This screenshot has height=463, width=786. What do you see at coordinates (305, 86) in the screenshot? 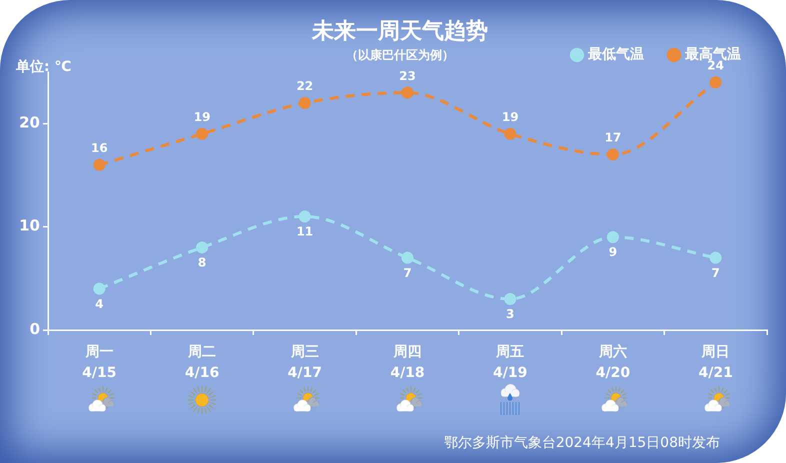
I see `data-label: 22` at bounding box center [305, 86].